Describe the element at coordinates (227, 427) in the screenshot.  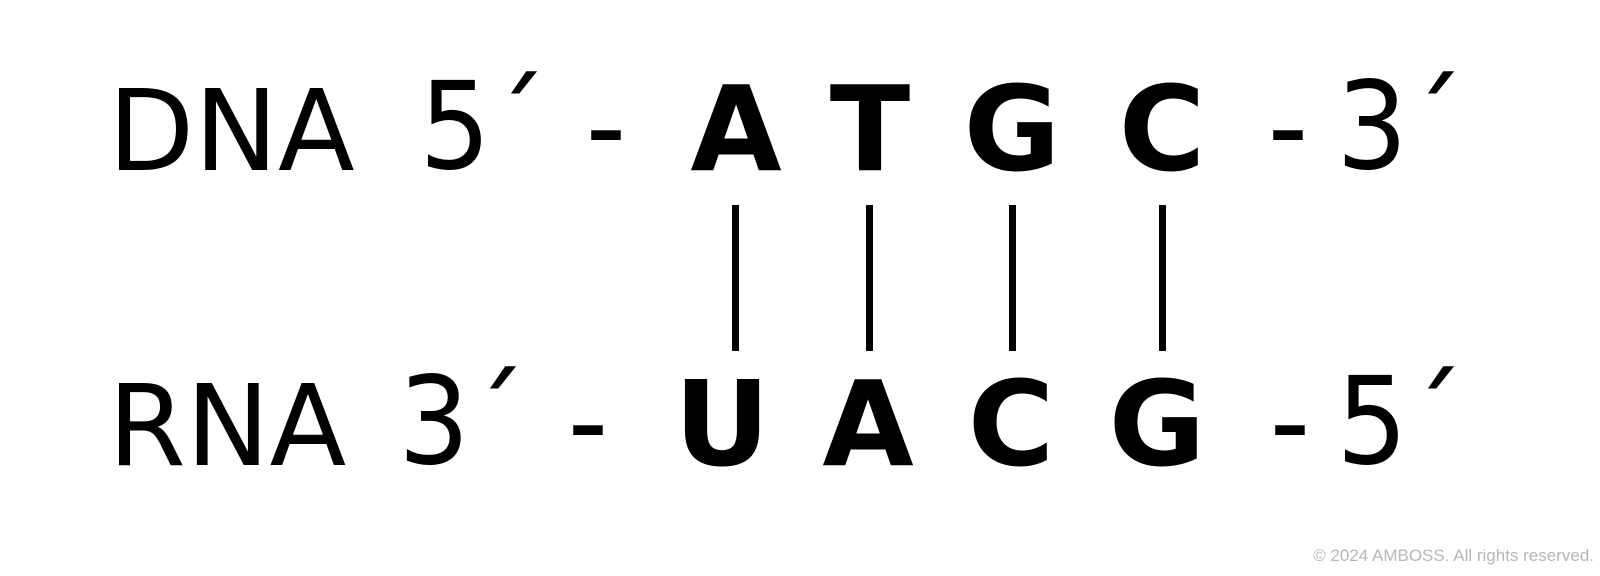
I see `rna-label: RNA` at that location.